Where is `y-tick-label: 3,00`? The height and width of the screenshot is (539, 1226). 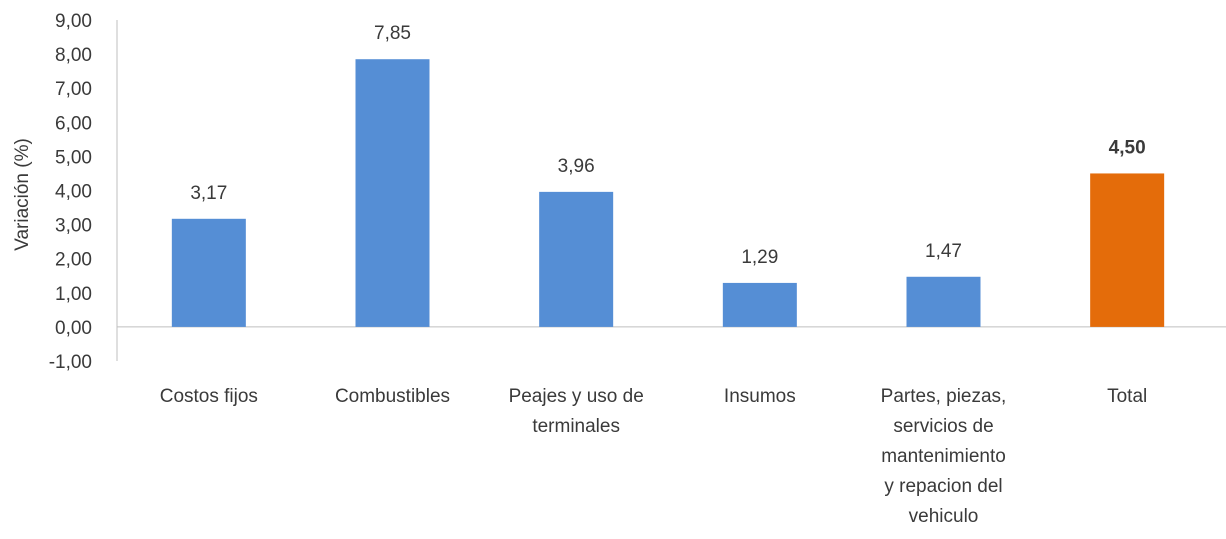
y-tick-label: 3,00 is located at coordinates (73, 226).